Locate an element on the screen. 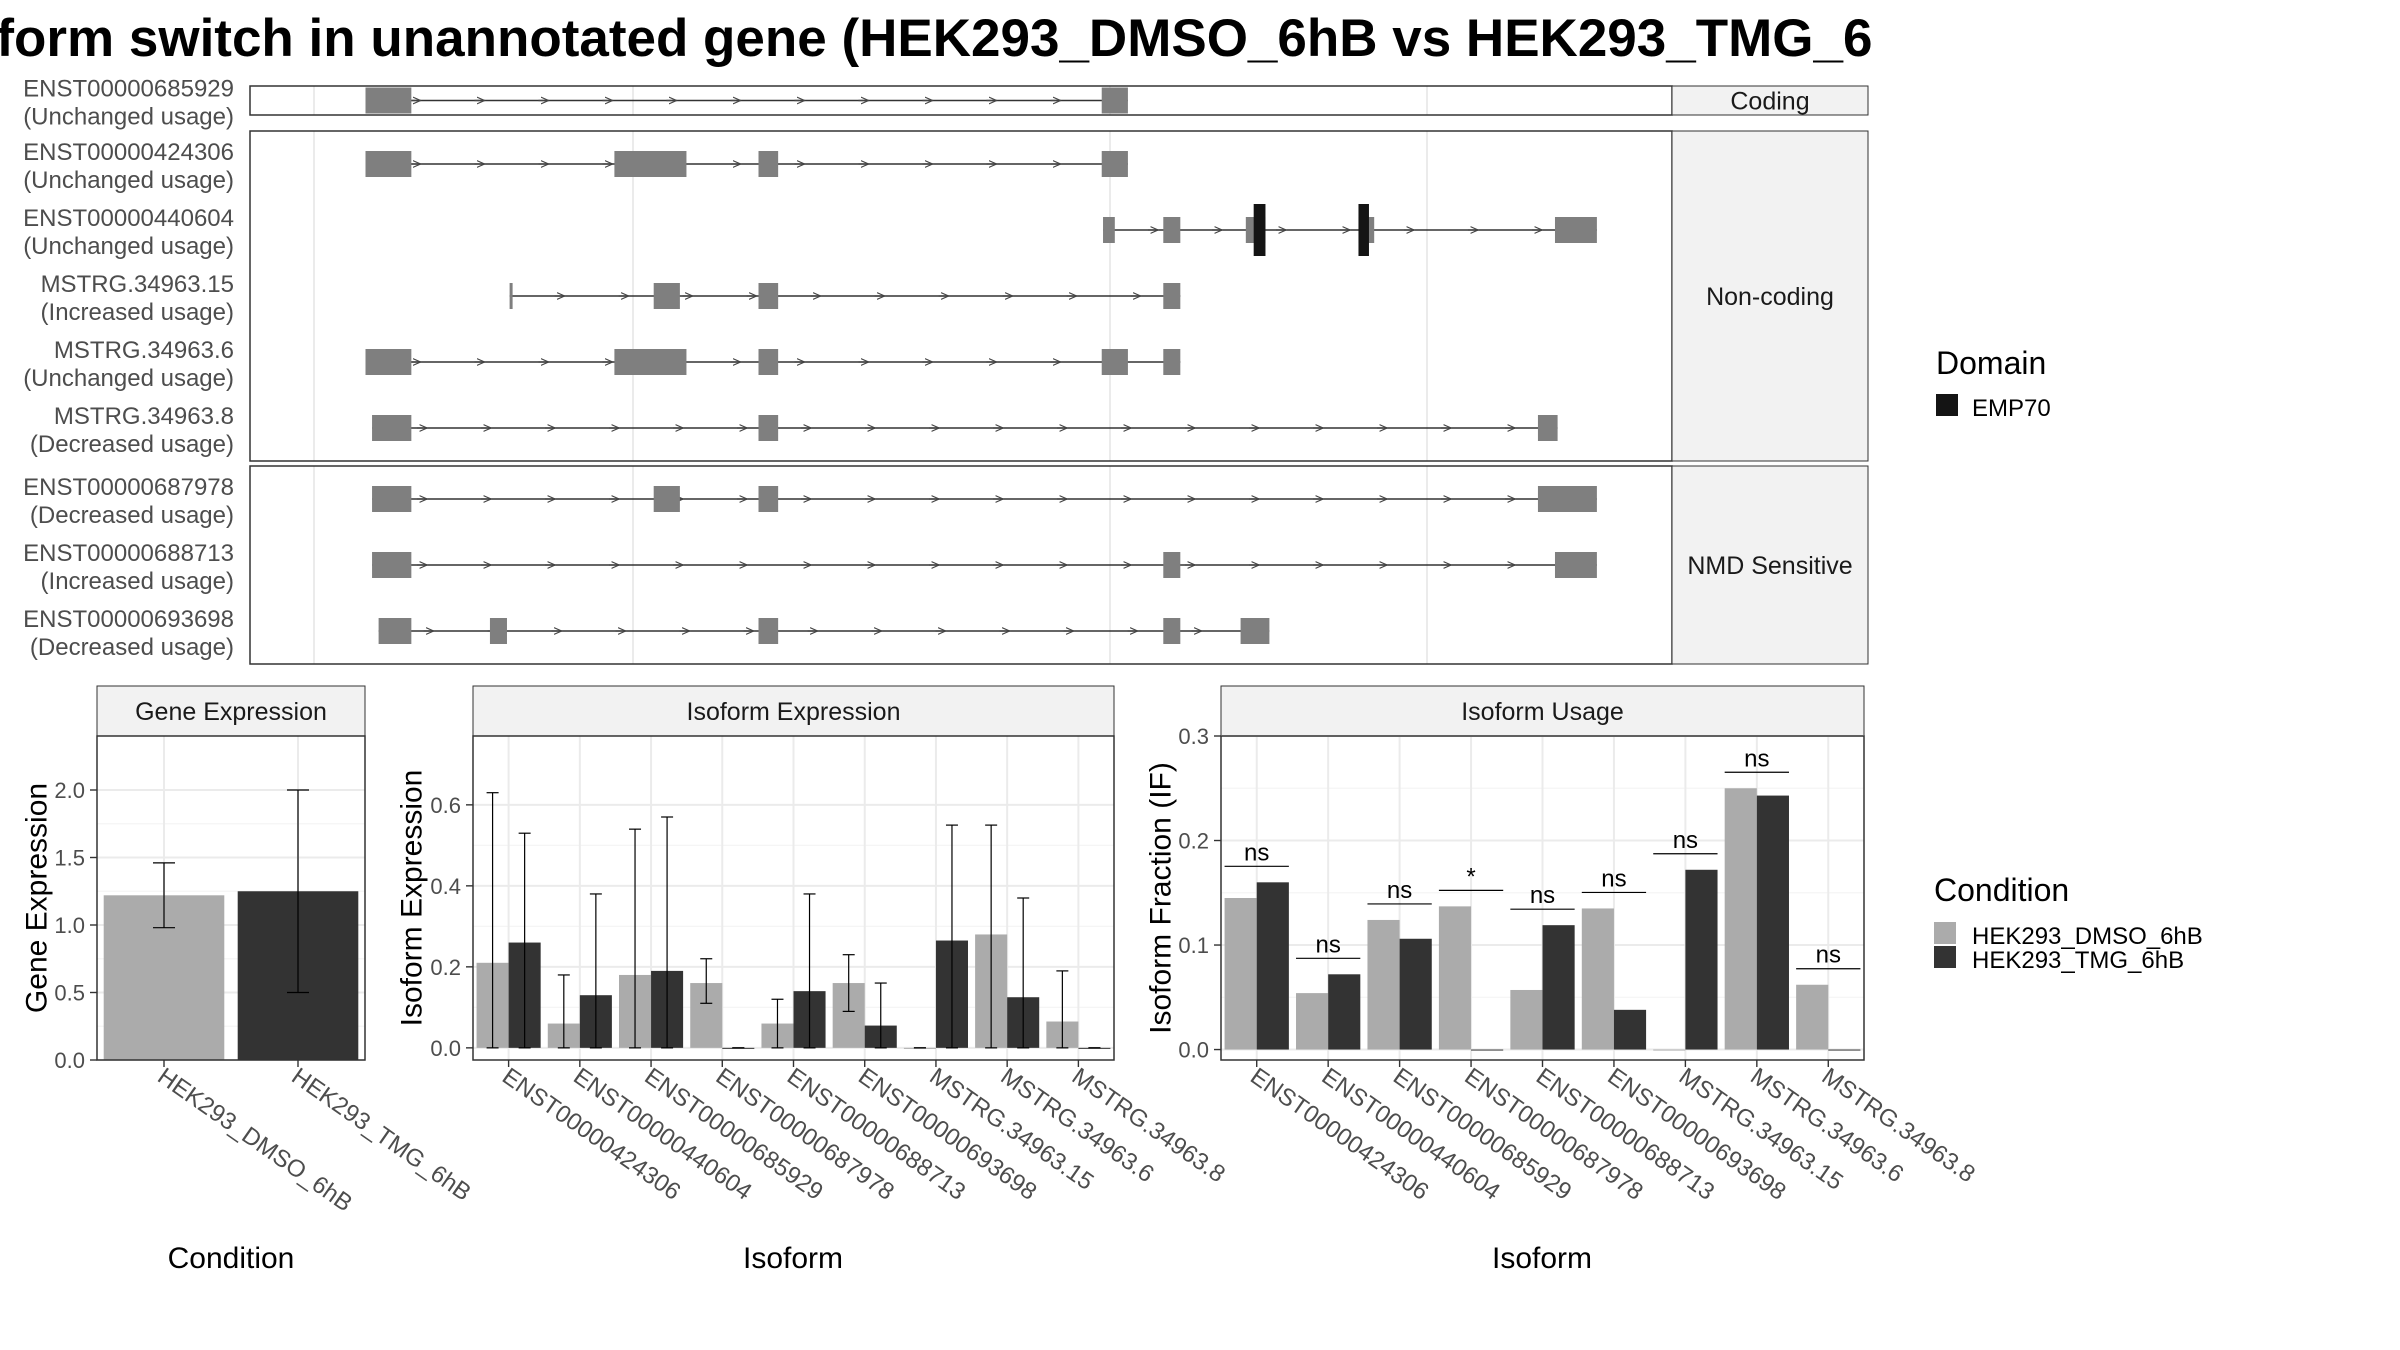  panel-title: Isoform Expression is located at coordinates (794, 712).